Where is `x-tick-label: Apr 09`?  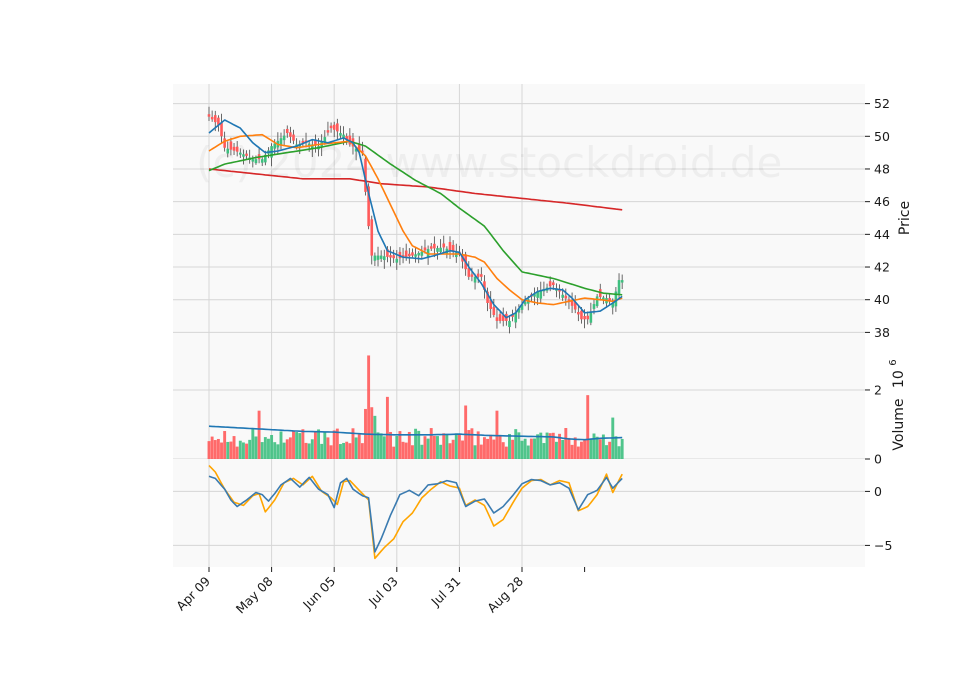
x-tick-label: Apr 09 is located at coordinates (193, 593).